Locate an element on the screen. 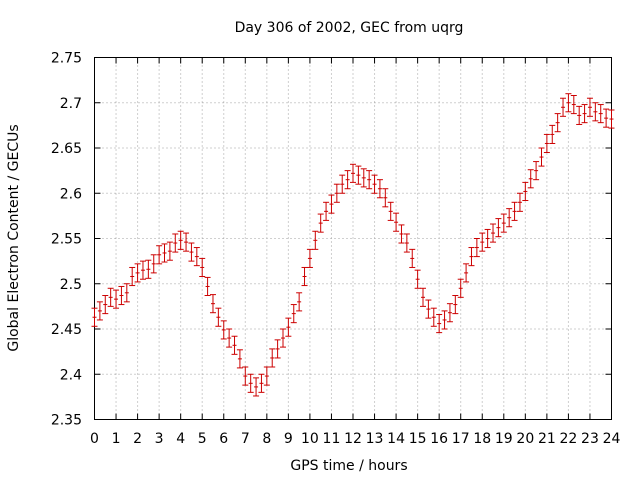 The width and height of the screenshot is (640, 480). x-tick-label: 20 is located at coordinates (525, 439).